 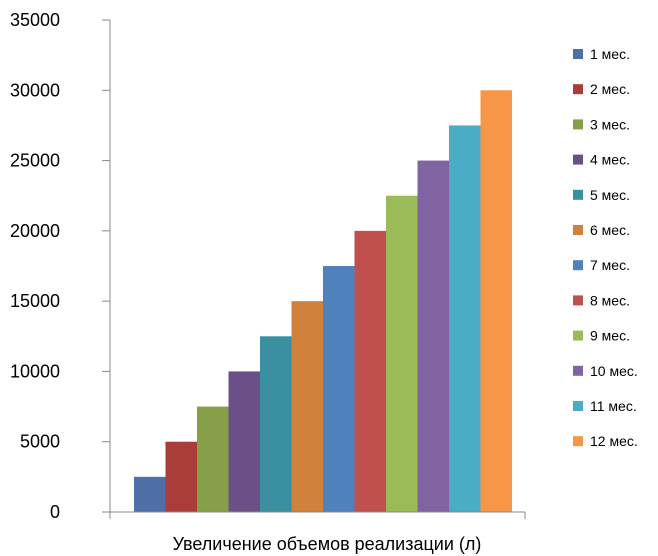 I want to click on y-tick-label: 25000, so click(x=35, y=161).